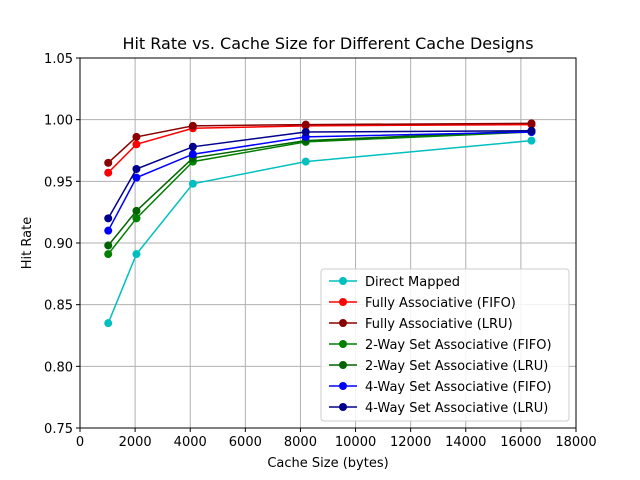 This screenshot has width=640, height=480. Describe the element at coordinates (135, 442) in the screenshot. I see `x-tick-label: 2000` at that location.